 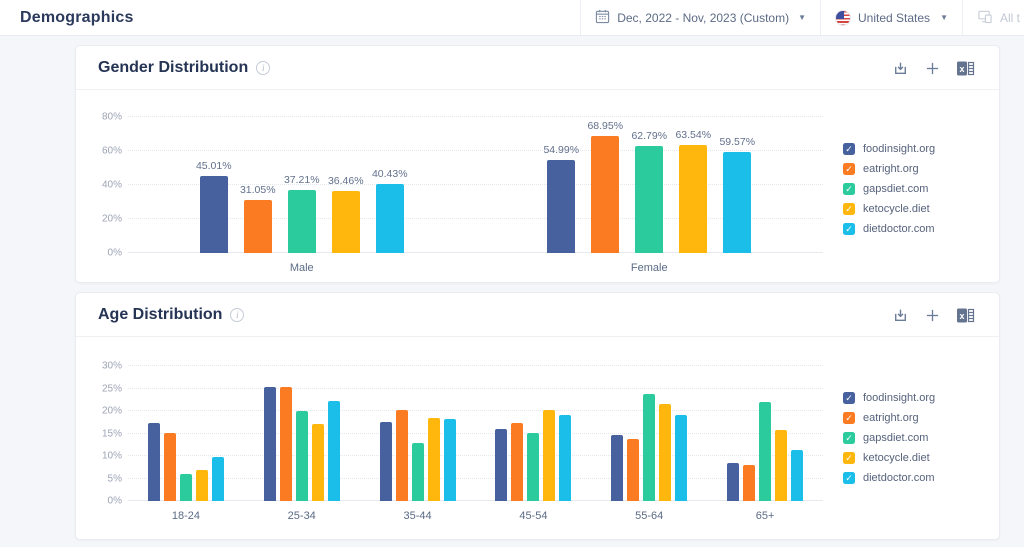 I want to click on category-label: 45-54, so click(x=533, y=516).